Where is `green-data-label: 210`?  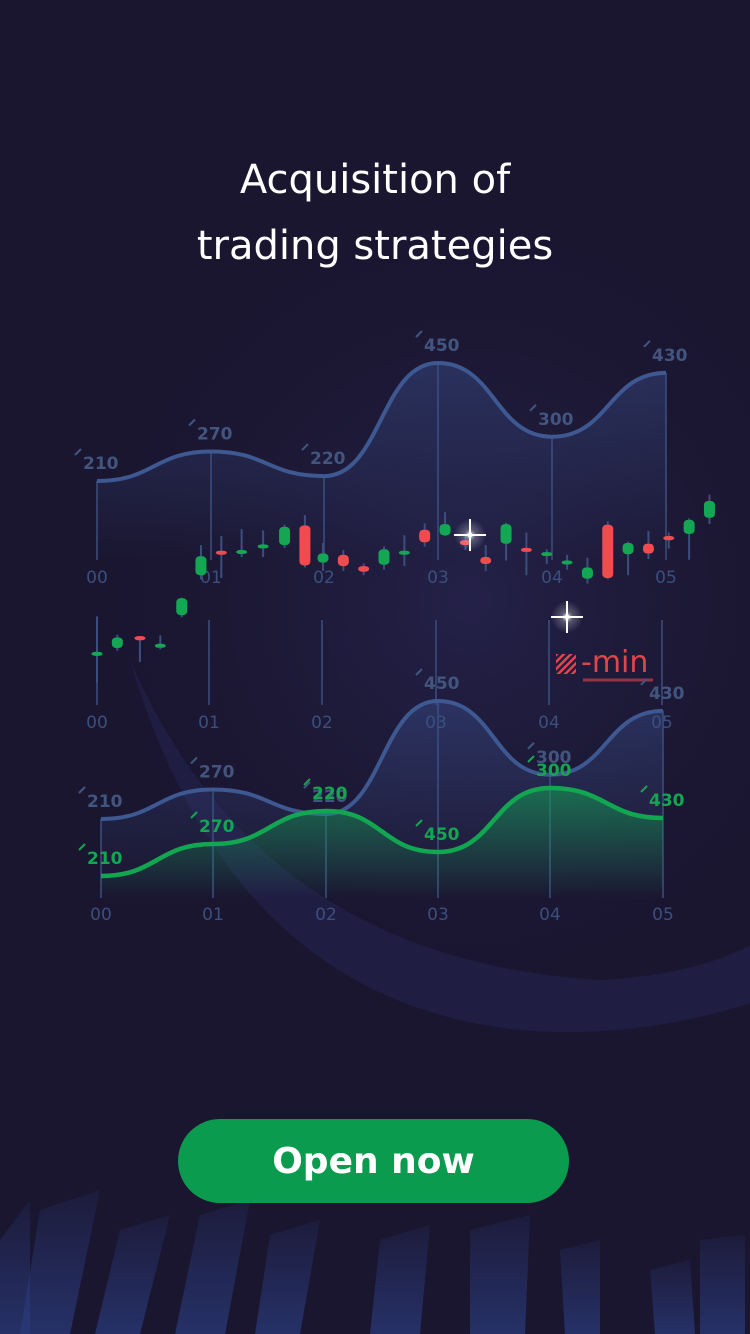
green-data-label: 210 is located at coordinates (105, 859).